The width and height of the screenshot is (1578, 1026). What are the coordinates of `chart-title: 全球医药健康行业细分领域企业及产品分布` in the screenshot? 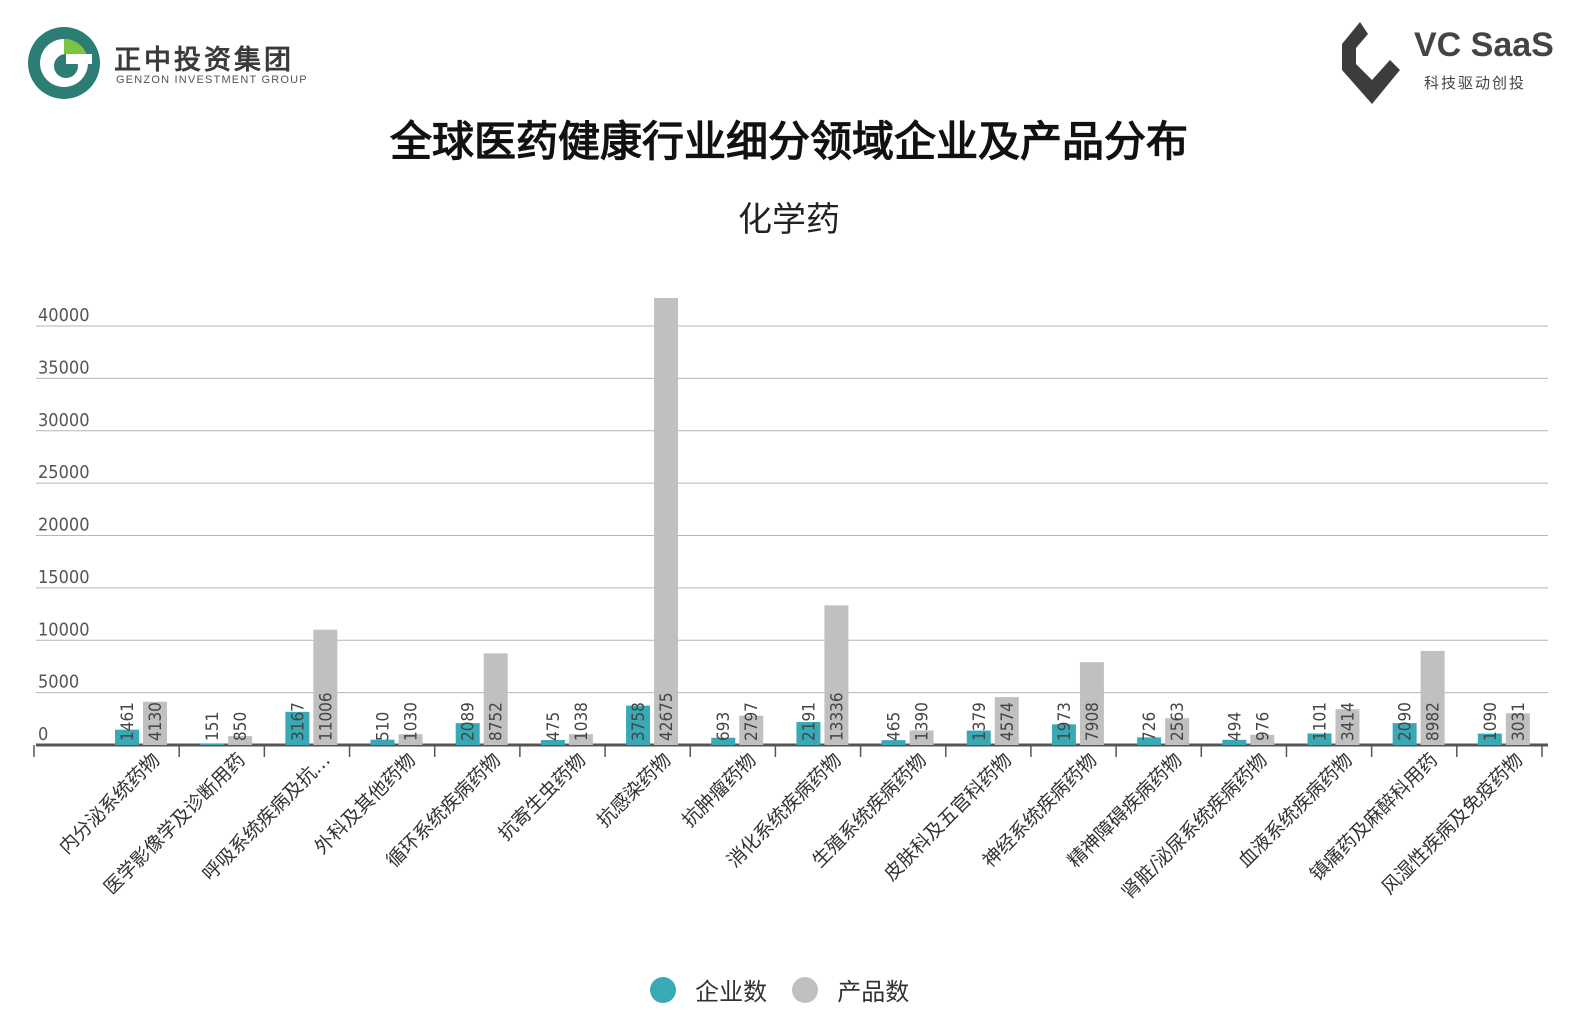 It's located at (788, 141).